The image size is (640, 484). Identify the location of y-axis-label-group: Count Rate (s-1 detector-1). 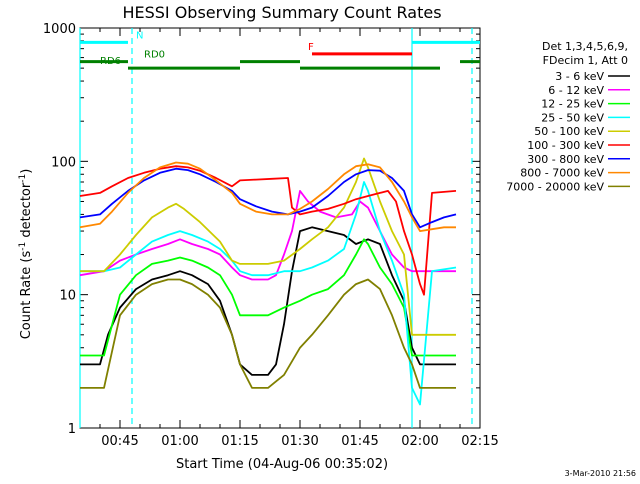
(26, 254).